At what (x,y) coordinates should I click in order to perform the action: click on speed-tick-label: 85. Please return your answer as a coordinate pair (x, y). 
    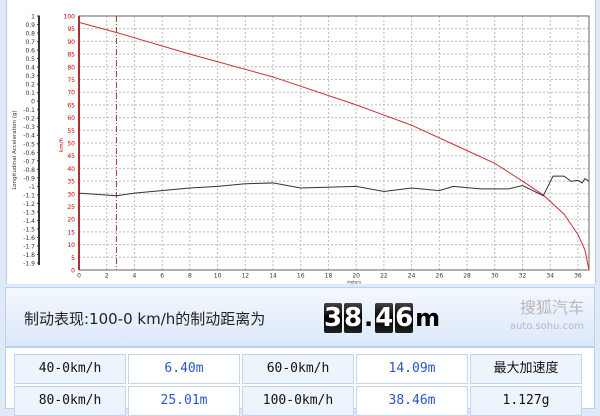
    Looking at the image, I should click on (71, 55).